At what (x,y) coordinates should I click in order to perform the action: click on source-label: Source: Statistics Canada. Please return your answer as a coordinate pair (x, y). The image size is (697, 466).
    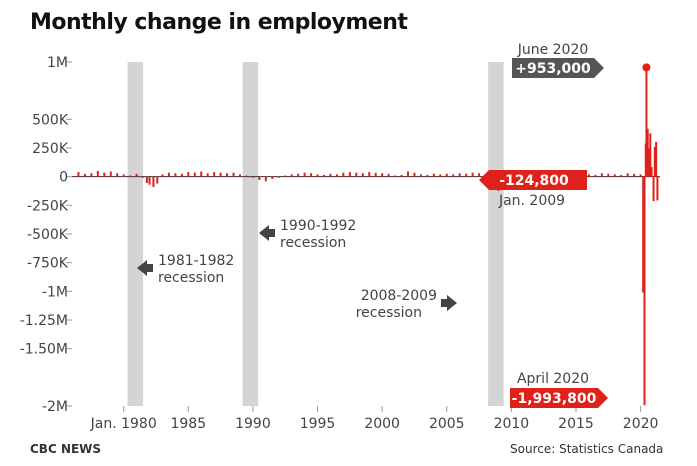
    Looking at the image, I should click on (587, 449).